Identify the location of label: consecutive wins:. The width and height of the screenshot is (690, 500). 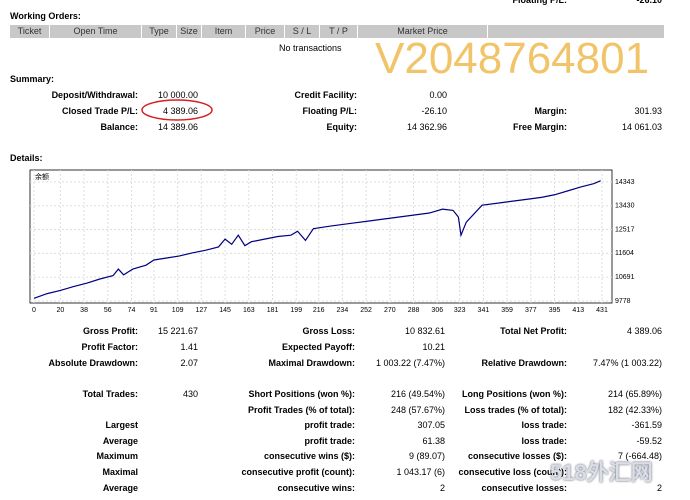
(316, 488).